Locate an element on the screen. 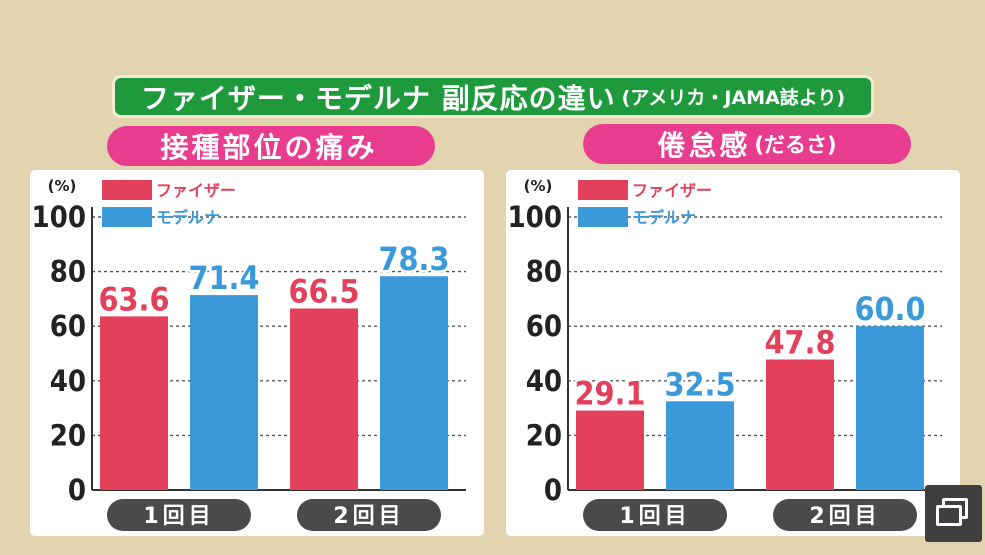  data-label: 32.5 is located at coordinates (699, 384).